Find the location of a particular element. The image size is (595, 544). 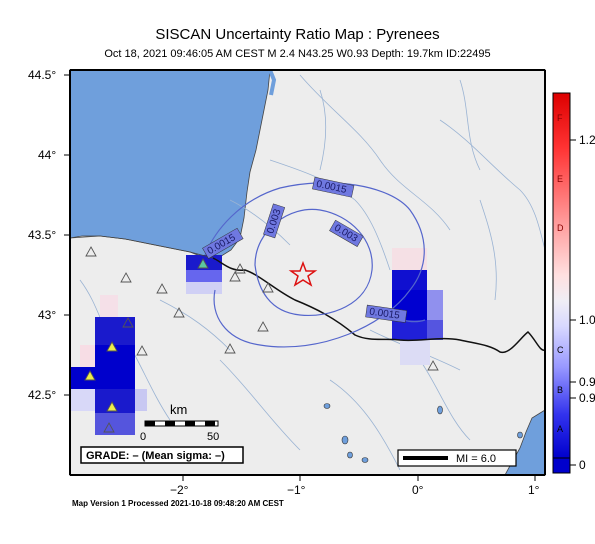

grade-letter: D is located at coordinates (560, 228).